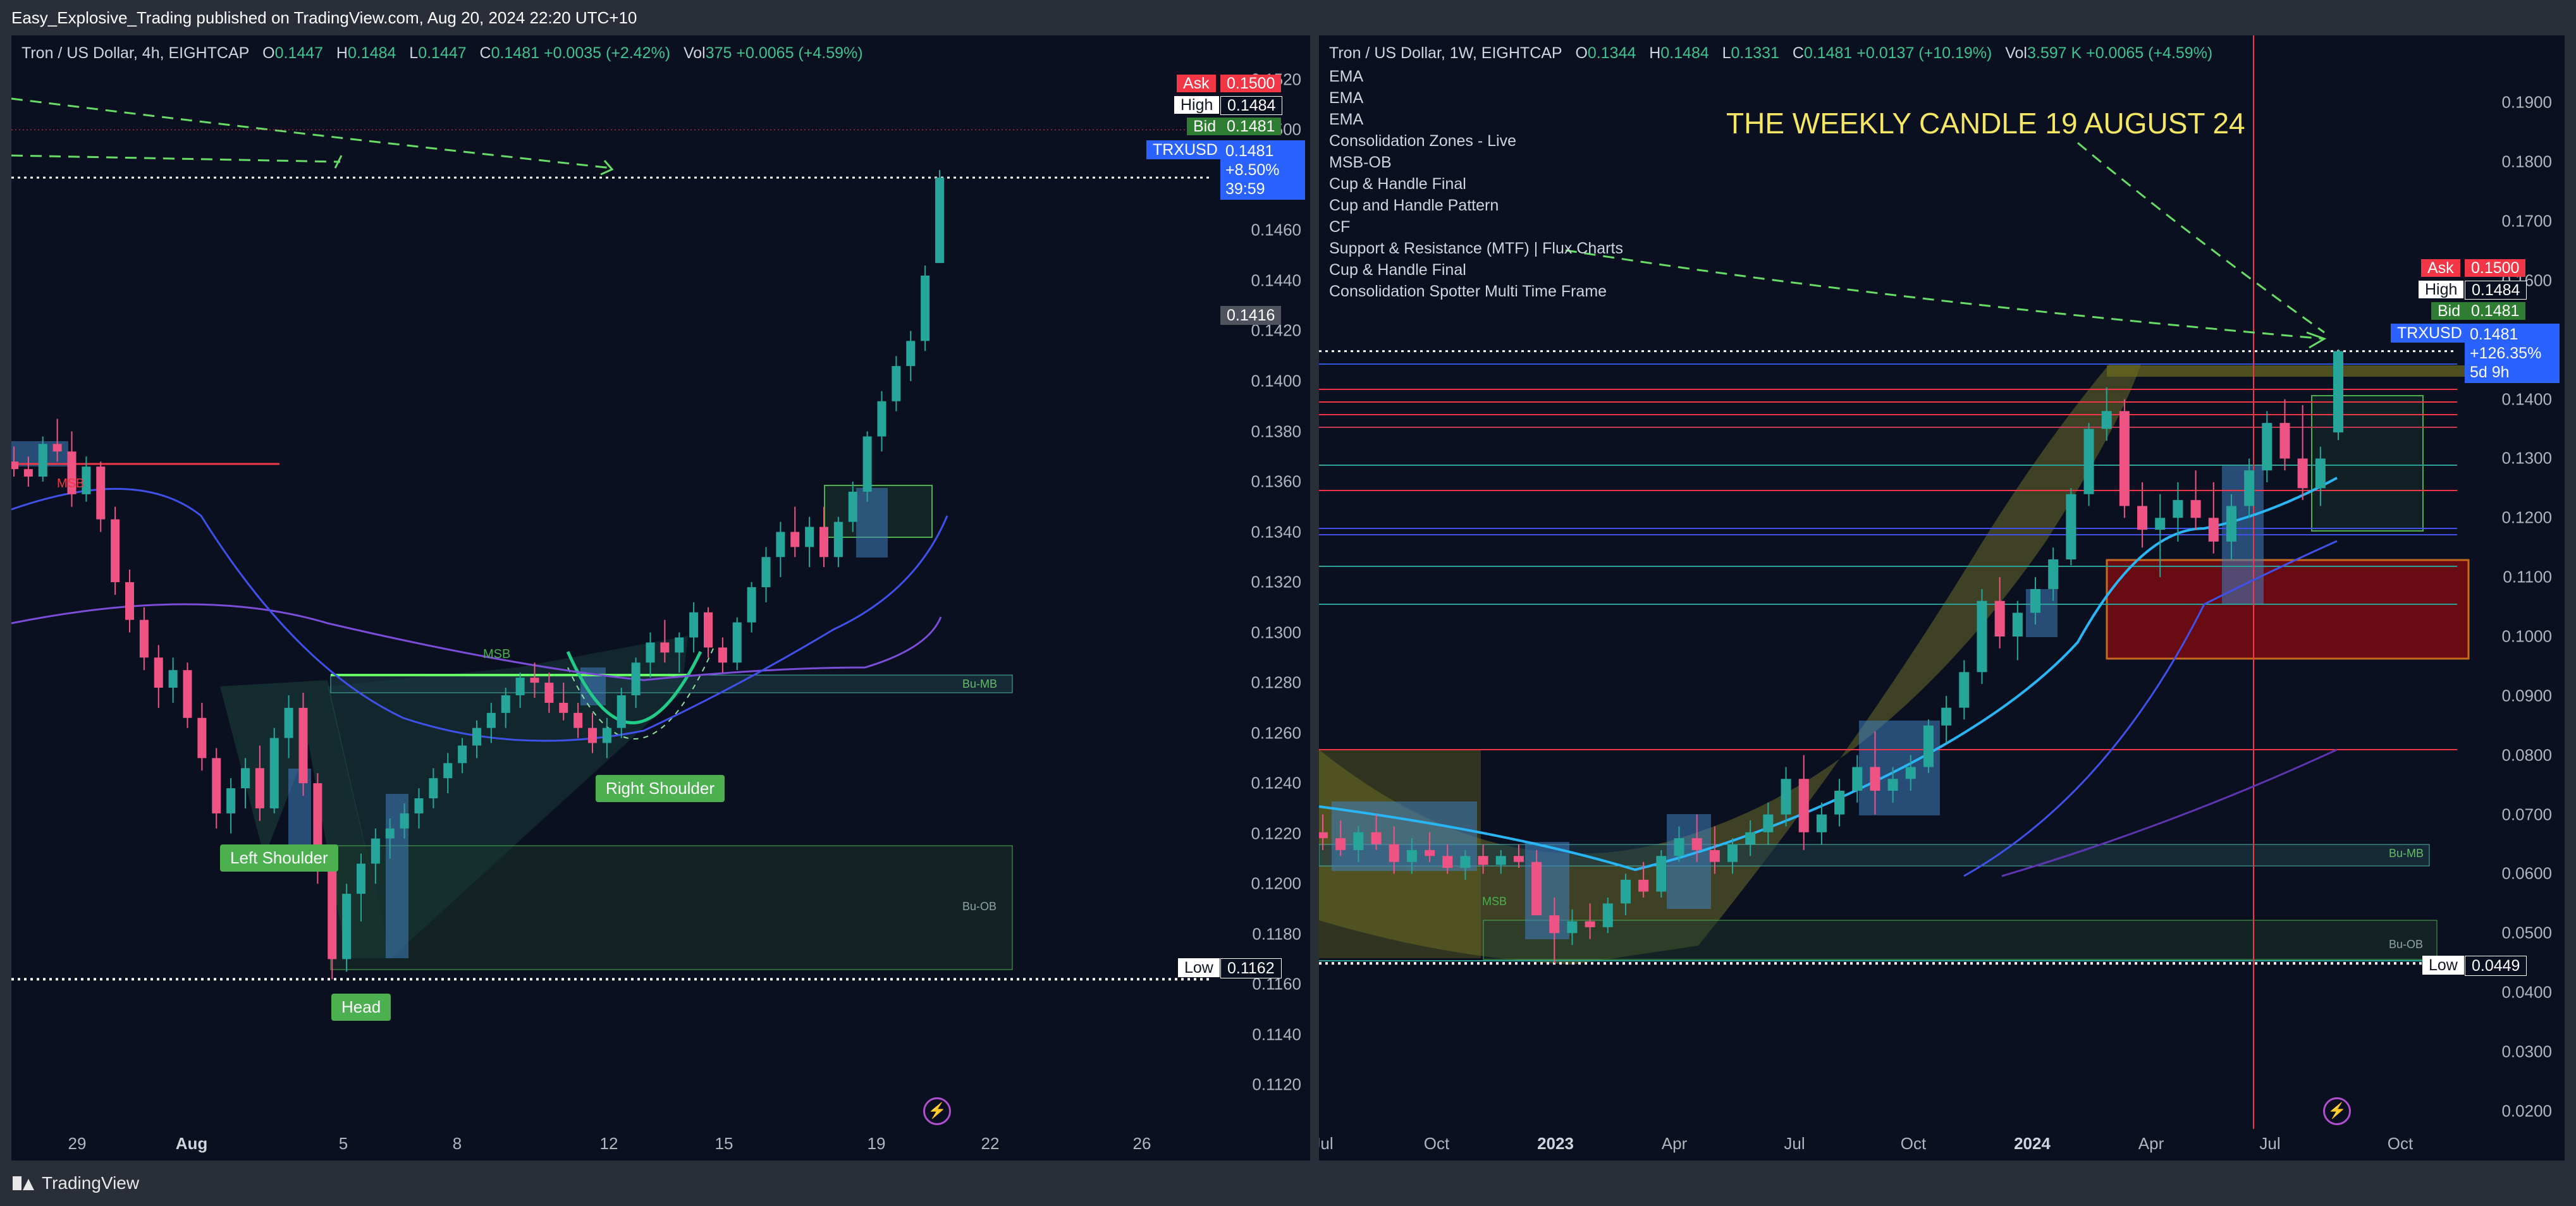 The width and height of the screenshot is (2576, 1206). Describe the element at coordinates (23, 1183) in the screenshot. I see `tradingview-logo-icon` at that location.